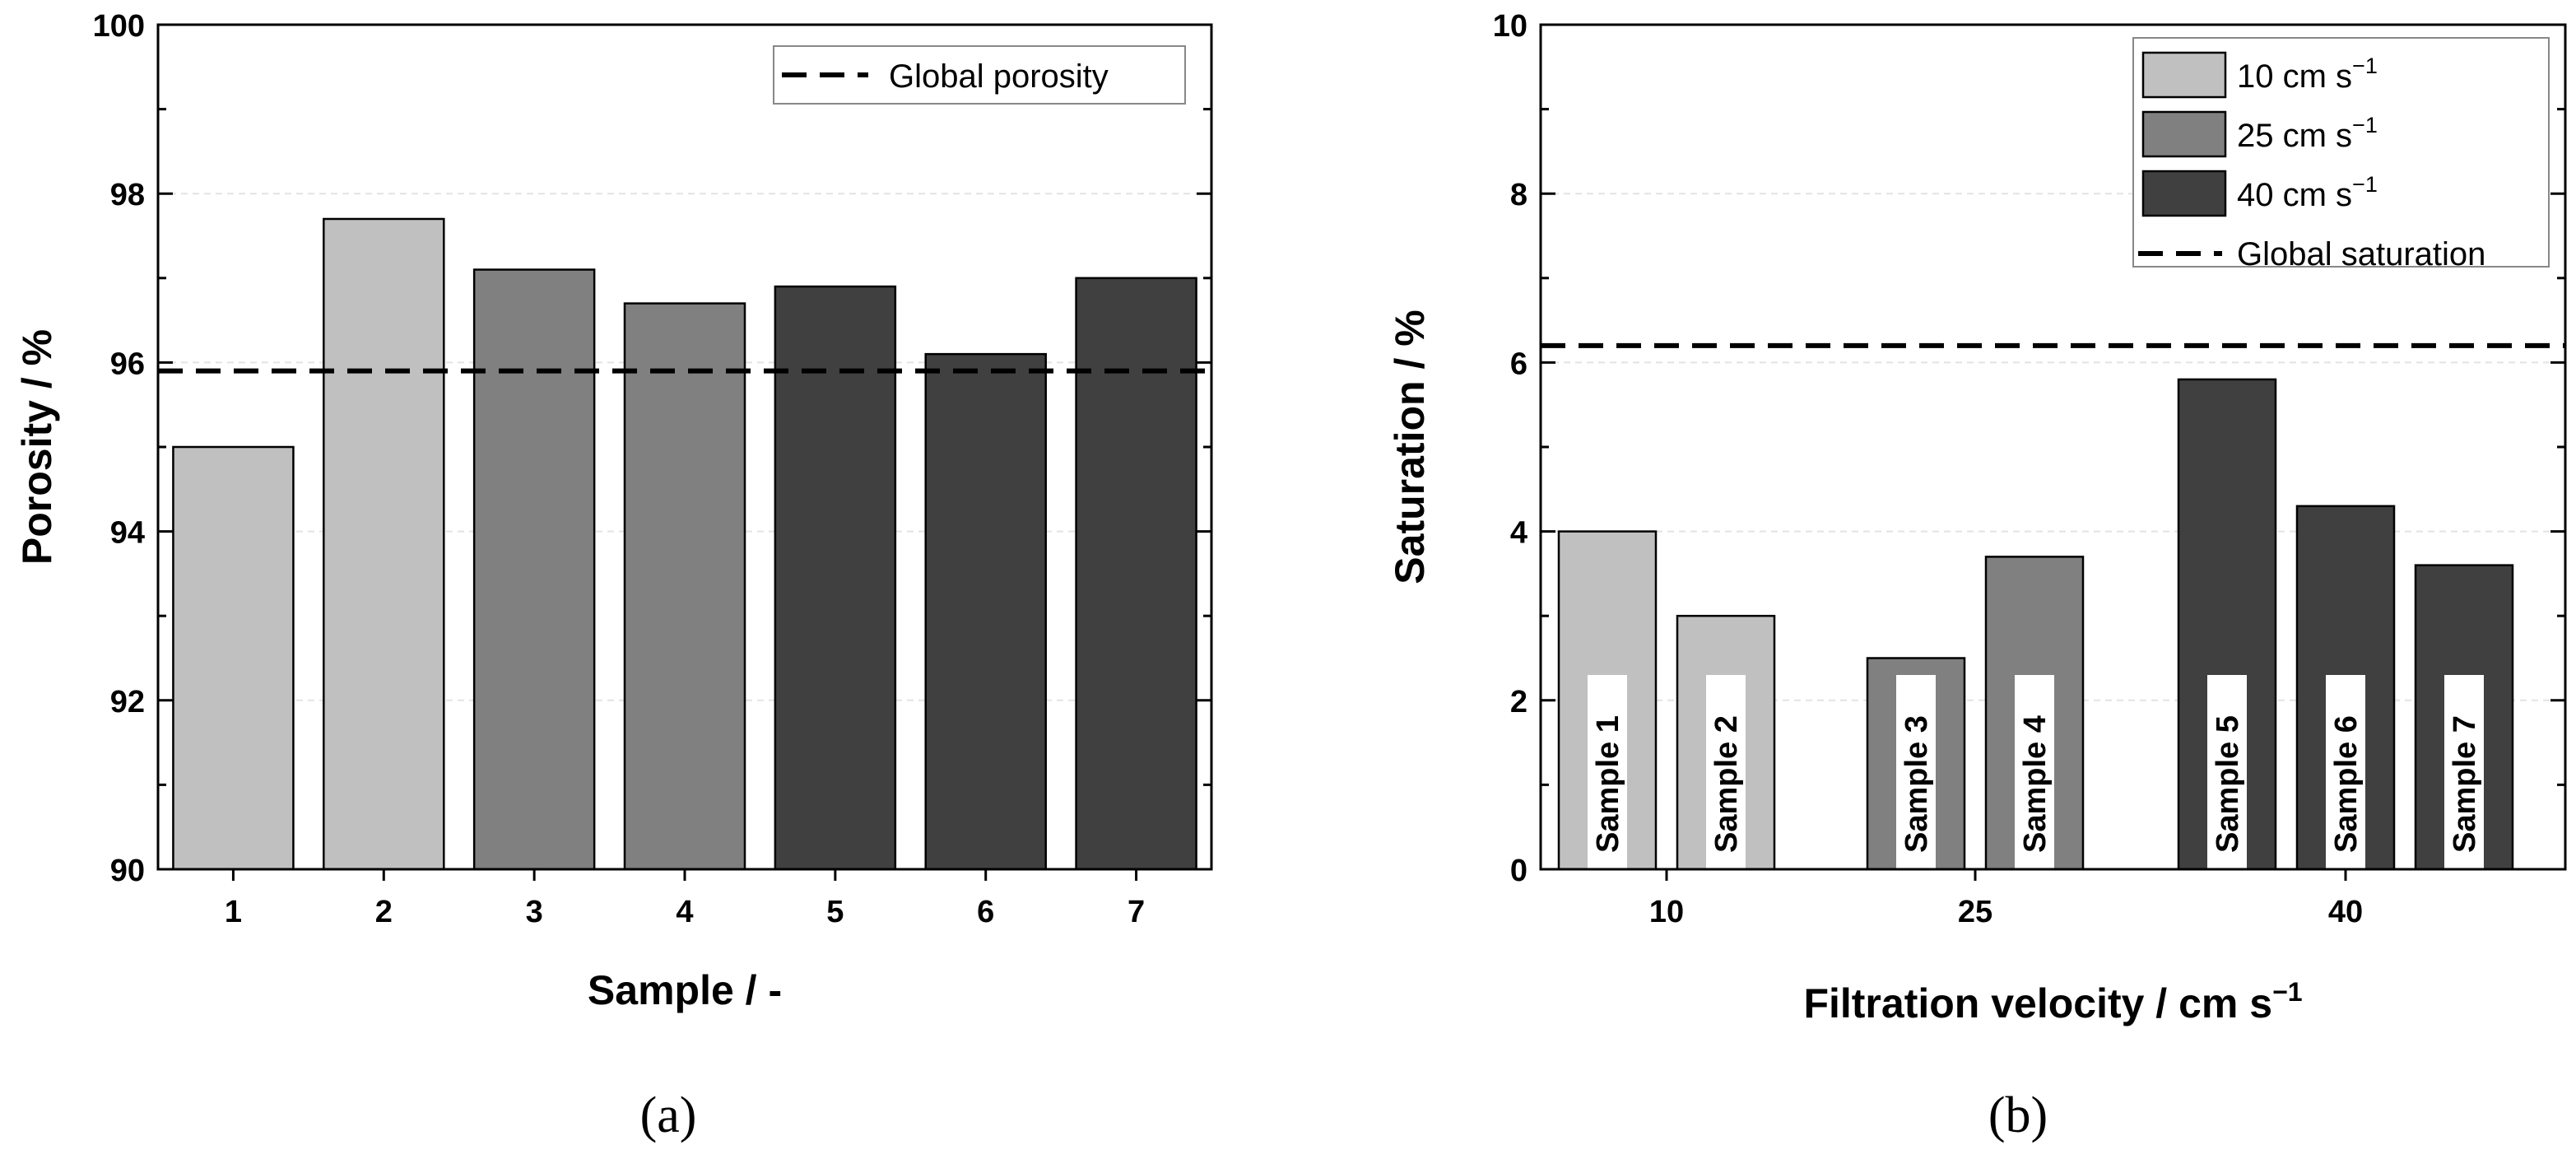 The height and width of the screenshot is (1159, 2576). I want to click on b-legend-entry: 25 cm s−1, so click(2307, 133).